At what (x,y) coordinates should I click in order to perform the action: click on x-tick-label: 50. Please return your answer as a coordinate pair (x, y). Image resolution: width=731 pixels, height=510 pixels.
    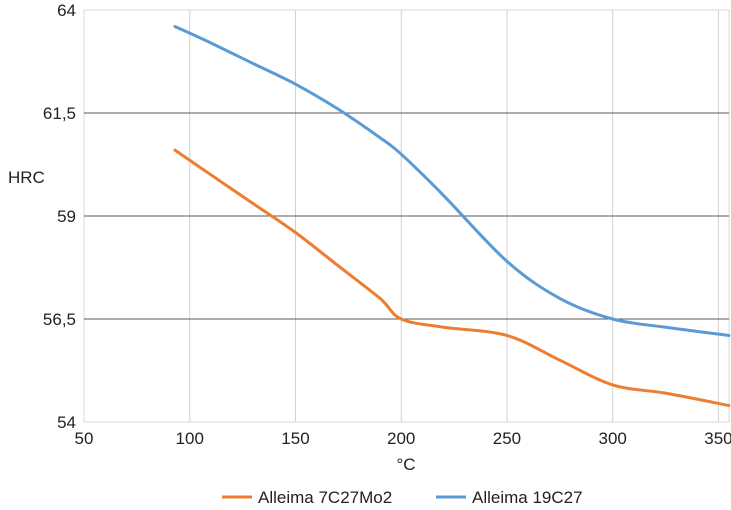
    Looking at the image, I should click on (84, 438).